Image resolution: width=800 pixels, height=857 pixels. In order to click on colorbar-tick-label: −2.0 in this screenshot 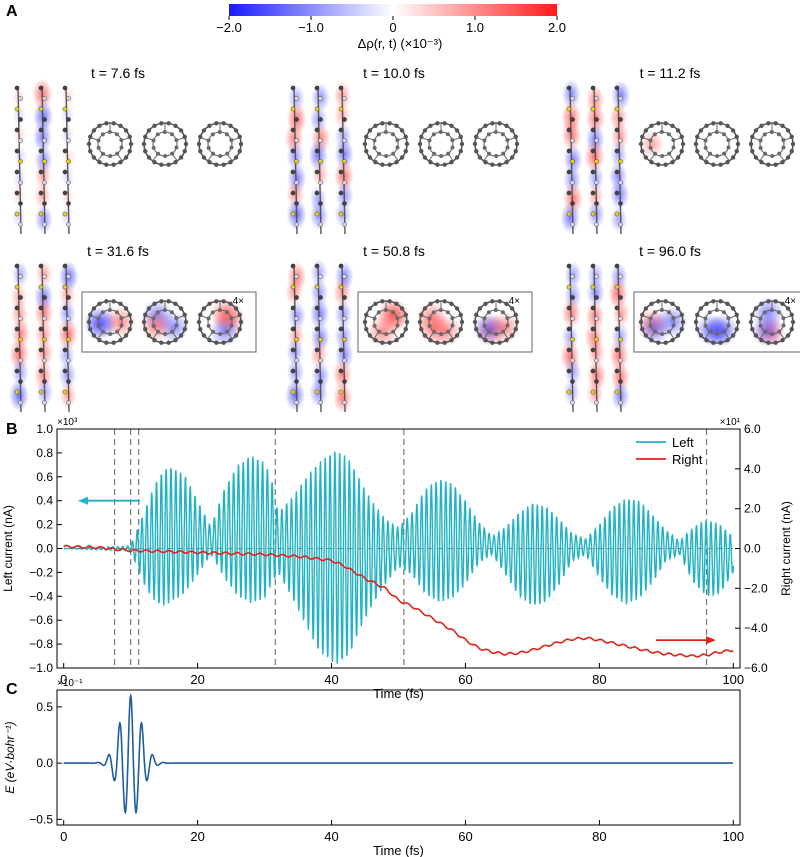, I will do `click(229, 27)`.